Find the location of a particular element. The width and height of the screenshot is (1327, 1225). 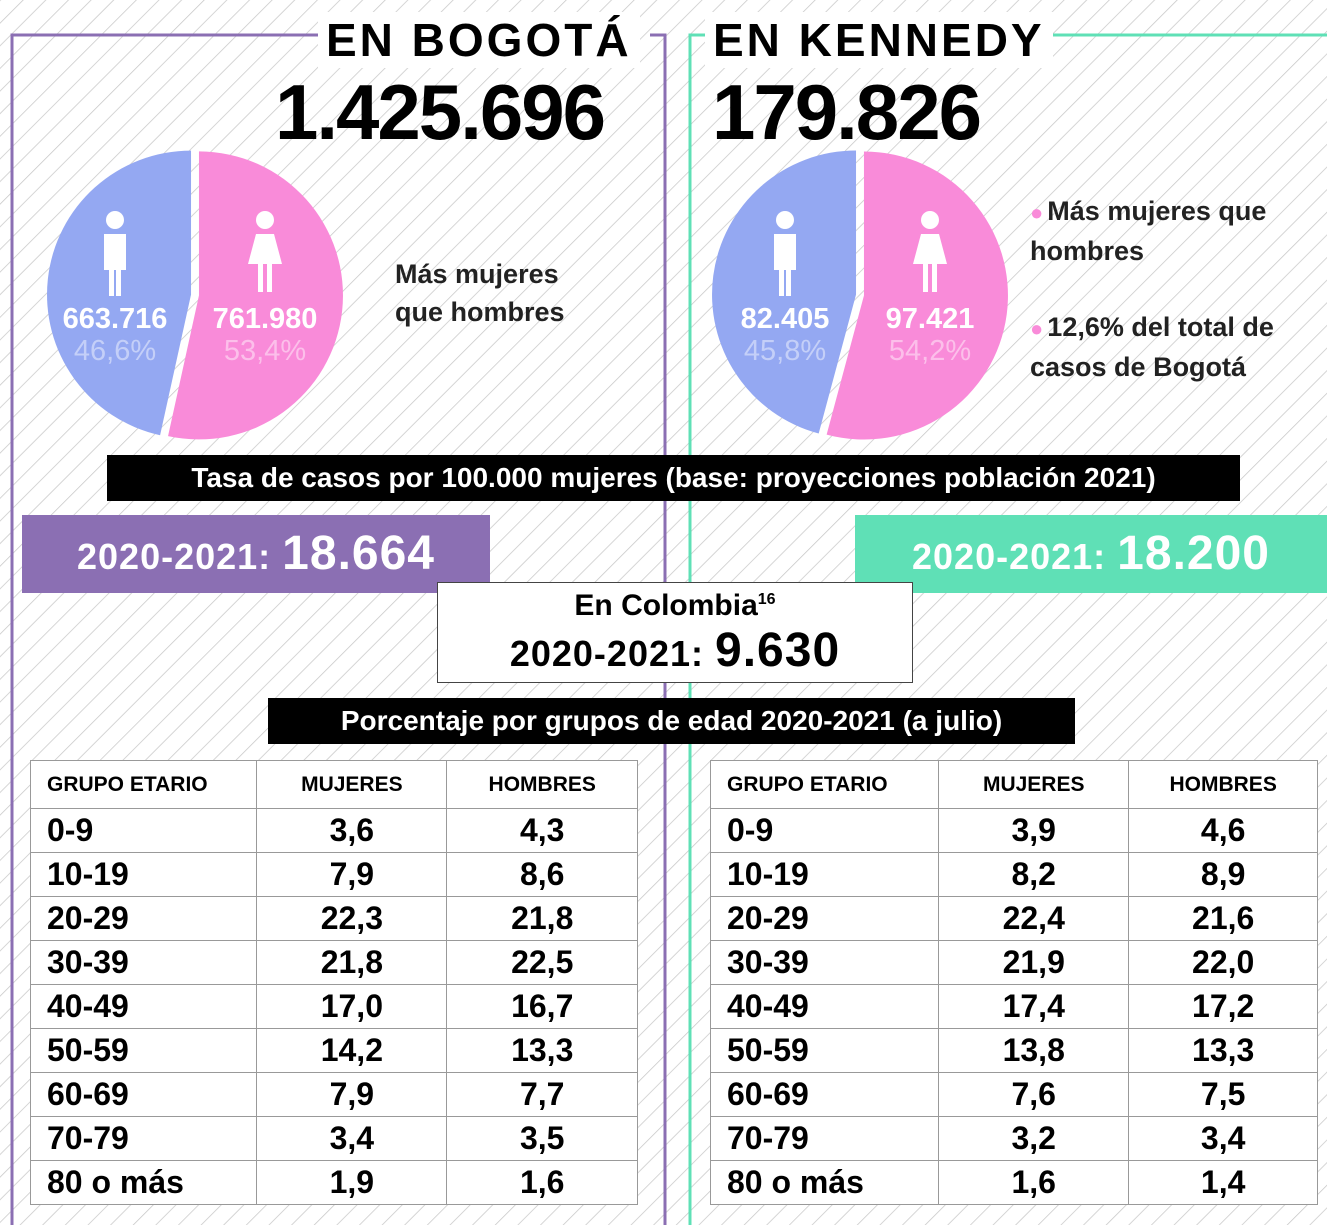

table-row: 60-69 7,9 7,7 is located at coordinates (333, 1094).